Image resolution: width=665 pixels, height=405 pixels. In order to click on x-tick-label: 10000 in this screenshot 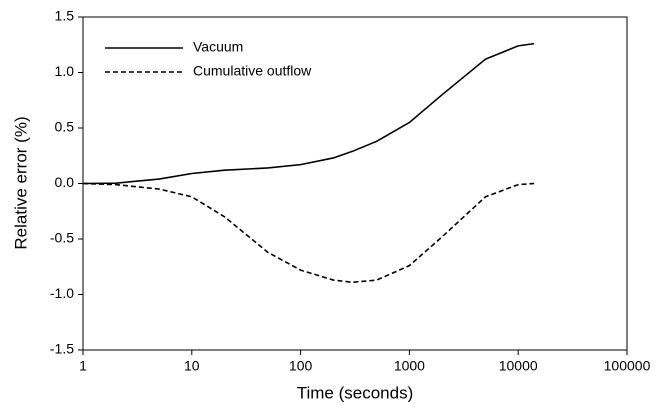, I will do `click(518, 366)`.